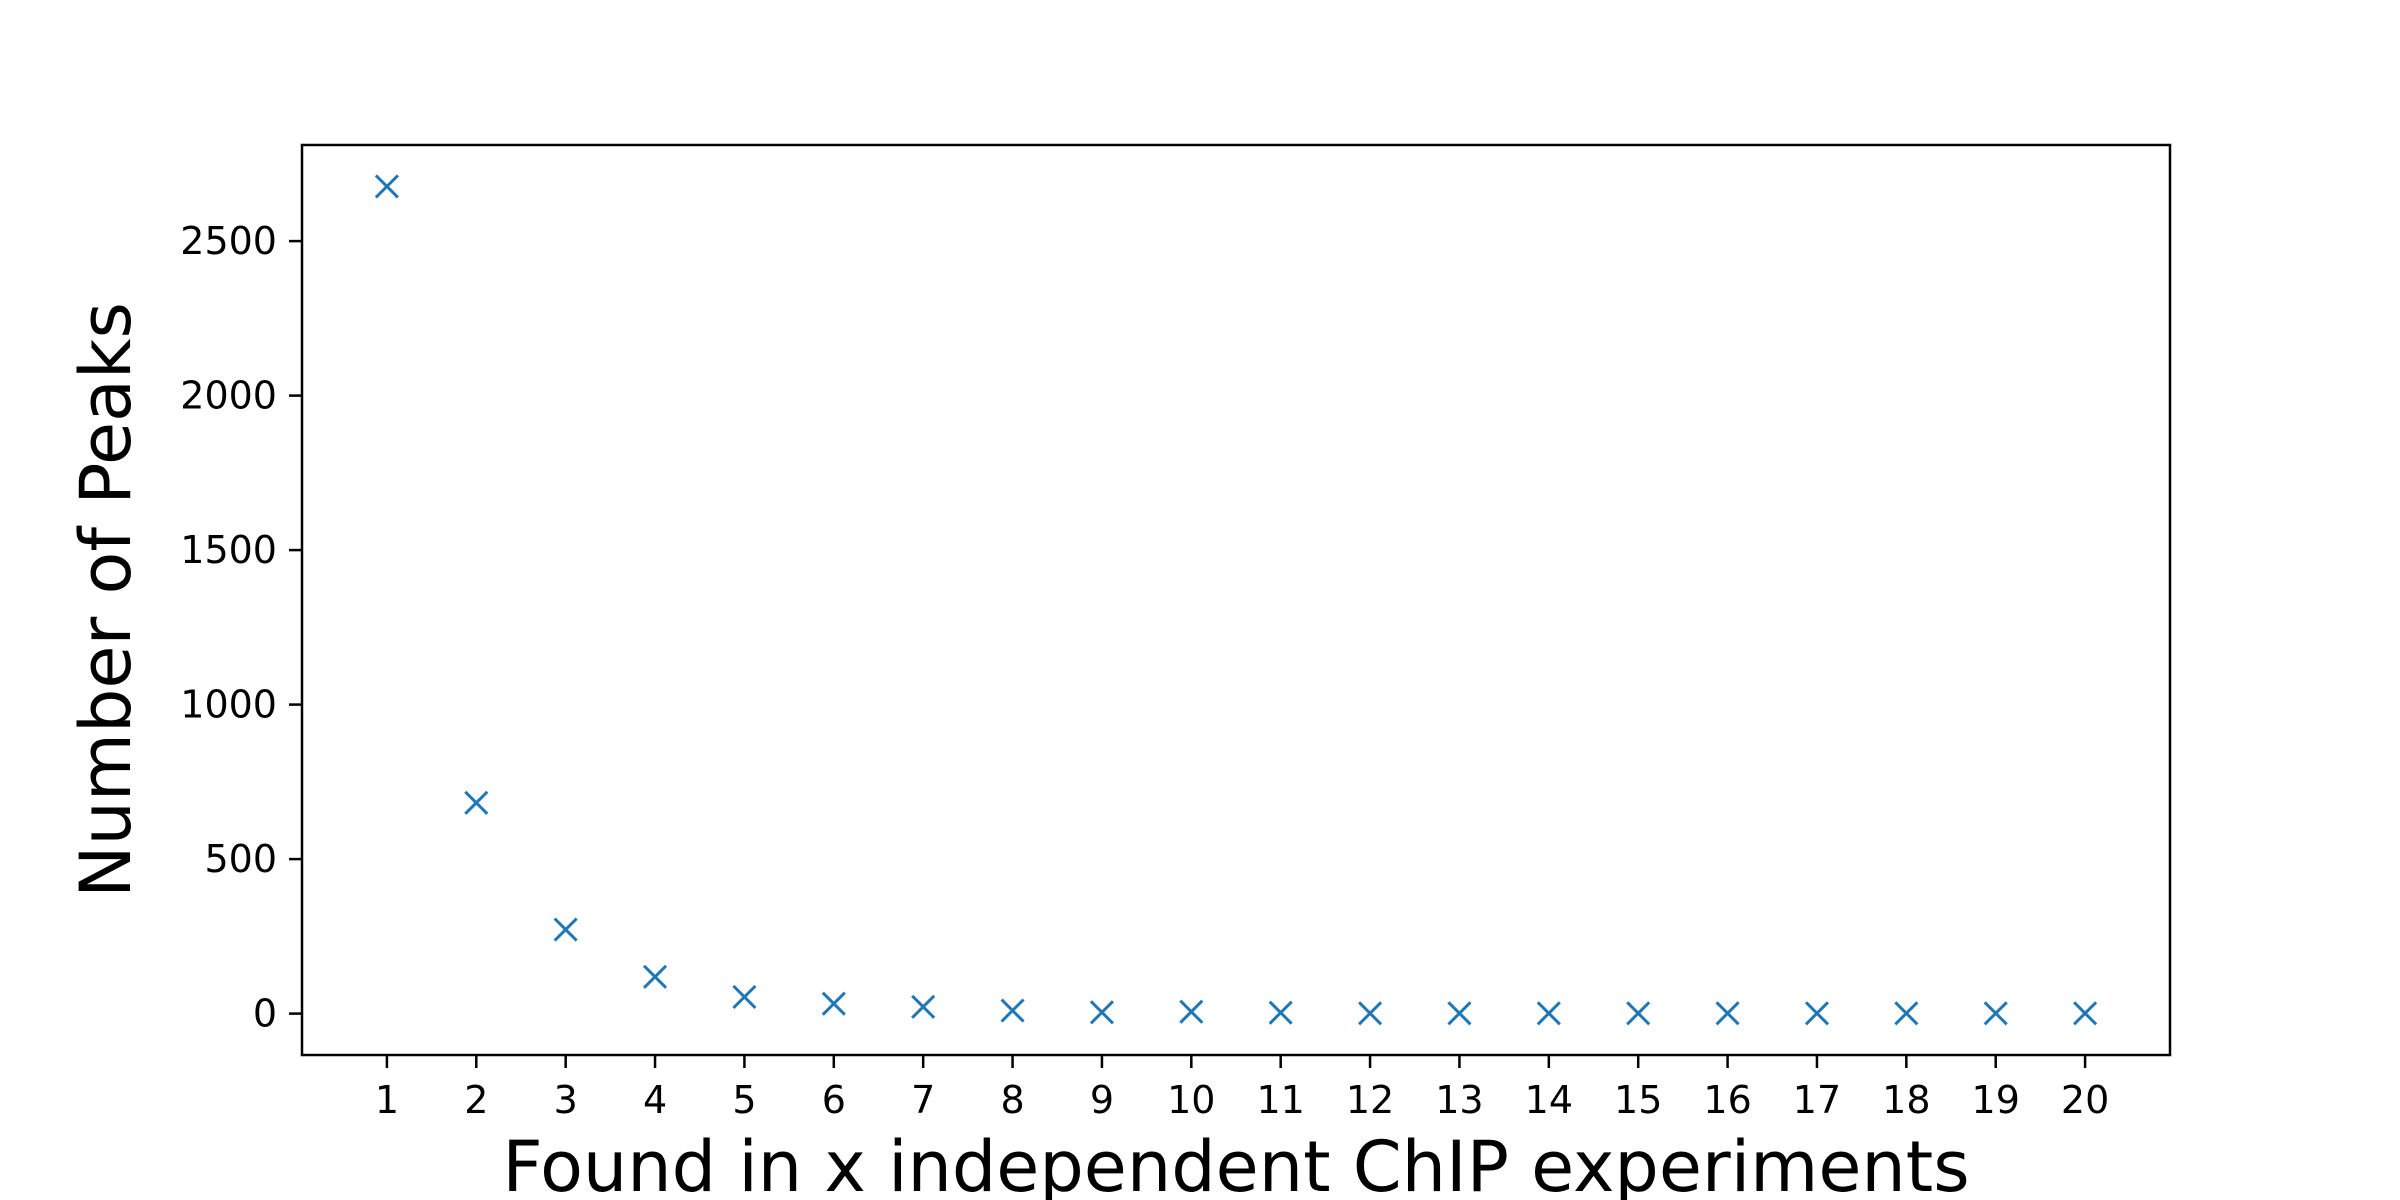 The height and width of the screenshot is (1200, 2400). Describe the element at coordinates (387, 1100) in the screenshot. I see `x-tick-label: 1` at that location.